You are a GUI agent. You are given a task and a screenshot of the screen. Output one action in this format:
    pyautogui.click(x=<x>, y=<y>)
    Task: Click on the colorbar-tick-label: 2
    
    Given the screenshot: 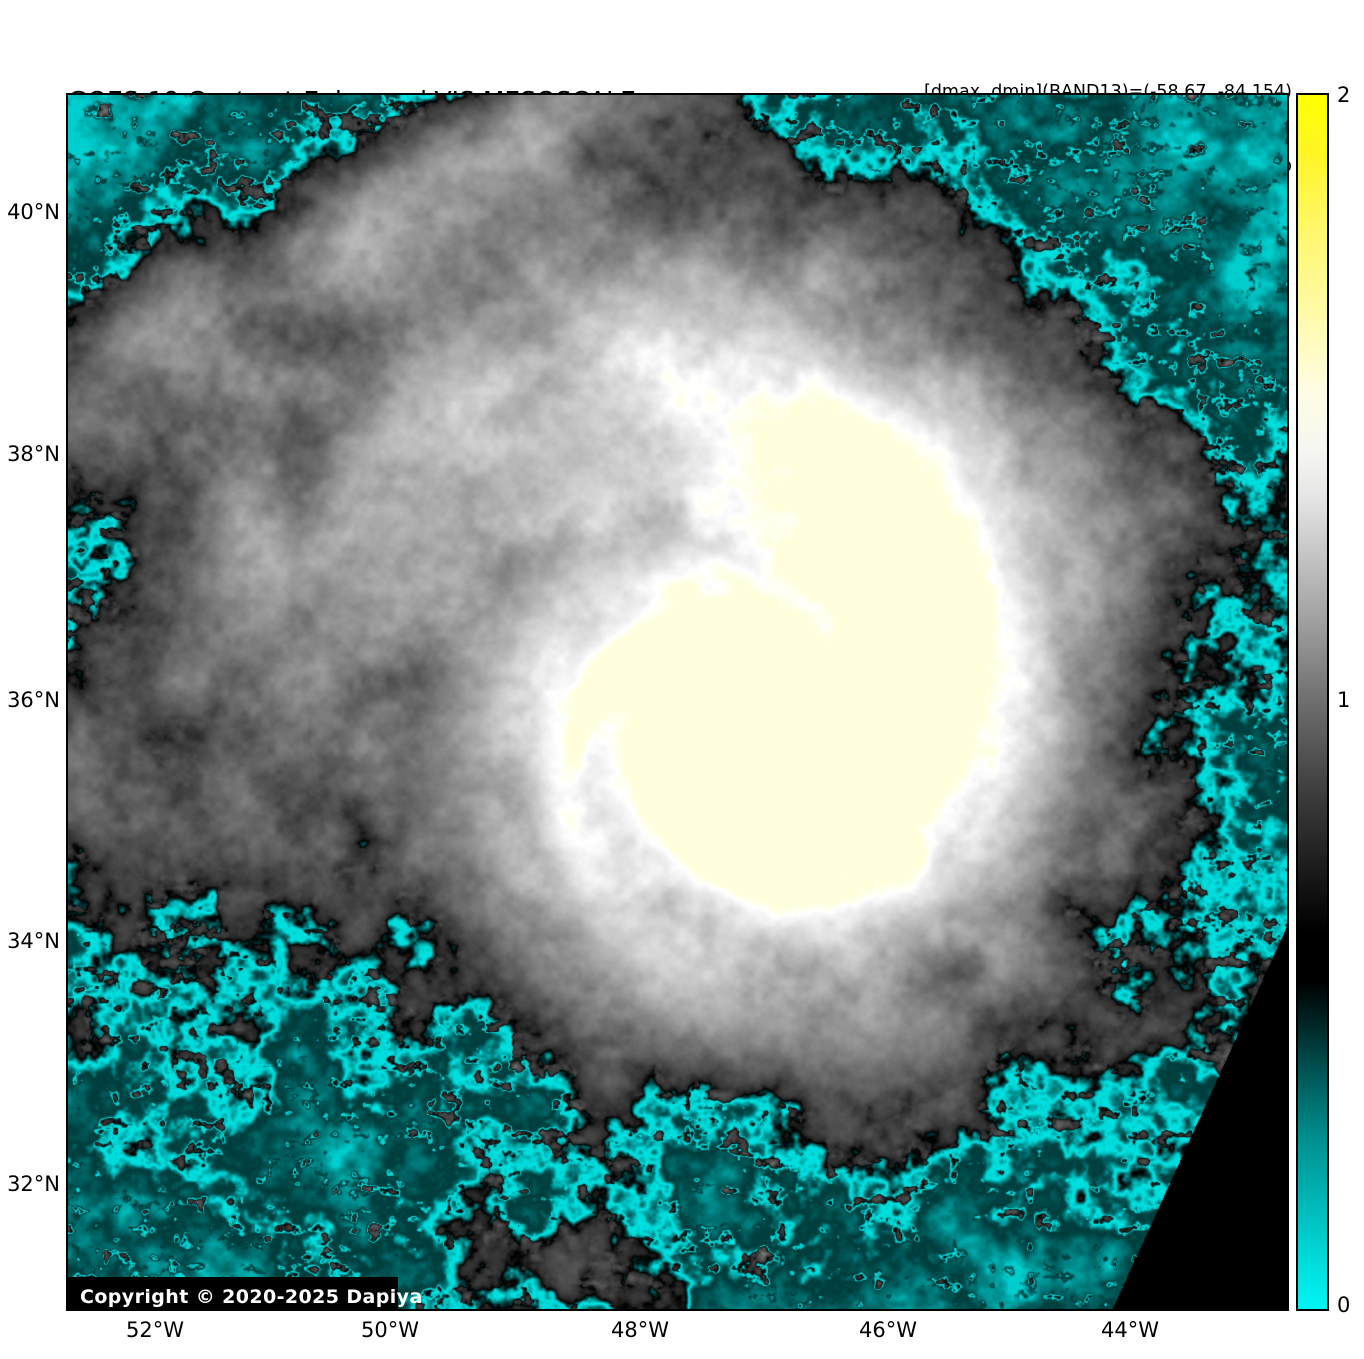 What is the action you would take?
    pyautogui.click(x=1344, y=95)
    